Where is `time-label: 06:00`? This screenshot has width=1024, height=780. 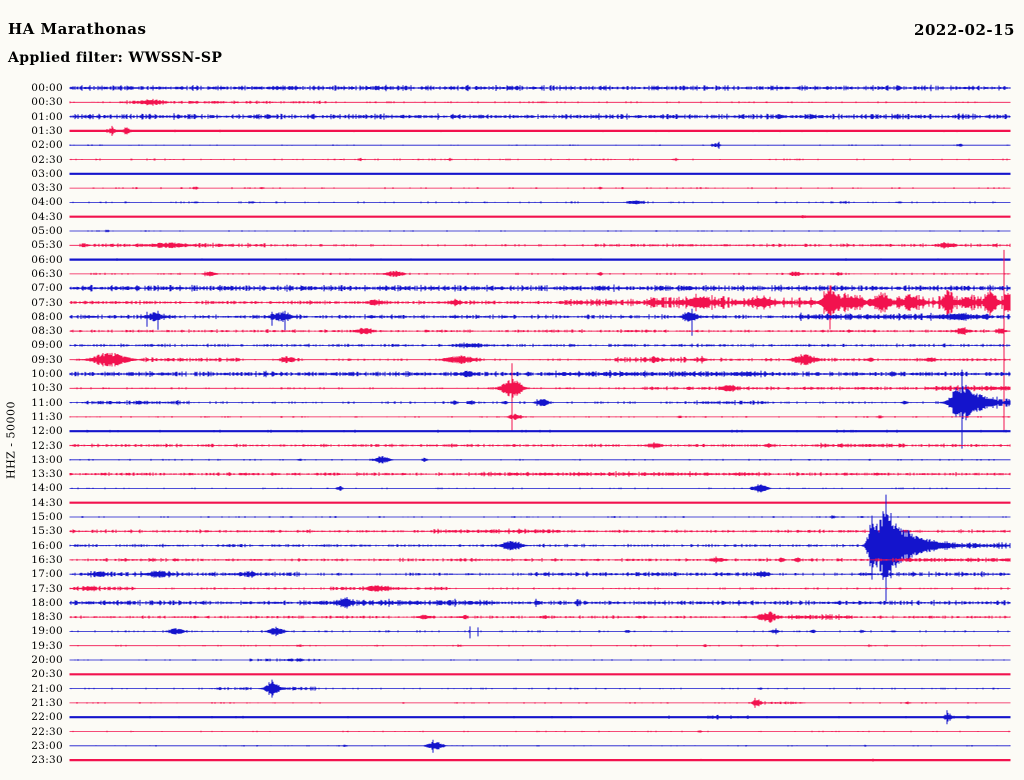
time-label: 06:00 is located at coordinates (47, 259).